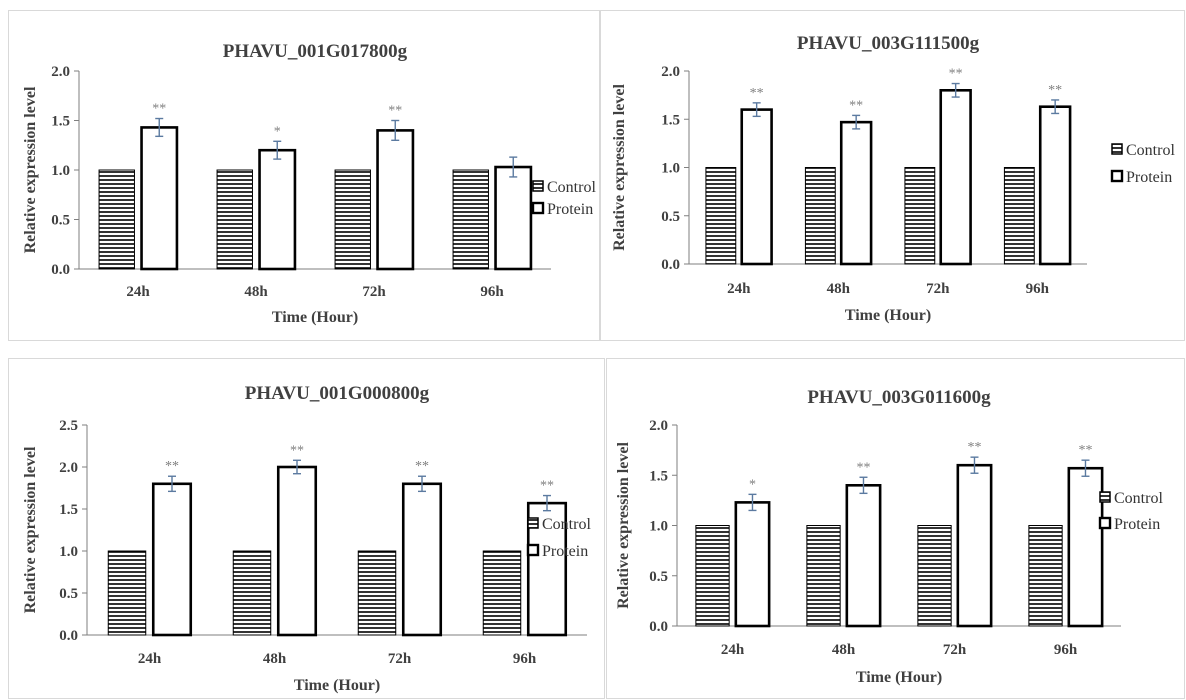 The height and width of the screenshot is (700, 1186). I want to click on significance-label: *, so click(277, 131).